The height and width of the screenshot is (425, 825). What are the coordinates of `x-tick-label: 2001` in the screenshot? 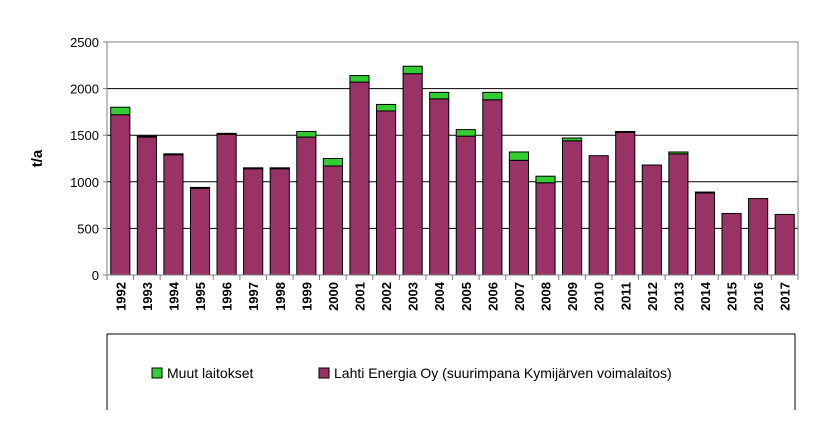 It's located at (359, 296).